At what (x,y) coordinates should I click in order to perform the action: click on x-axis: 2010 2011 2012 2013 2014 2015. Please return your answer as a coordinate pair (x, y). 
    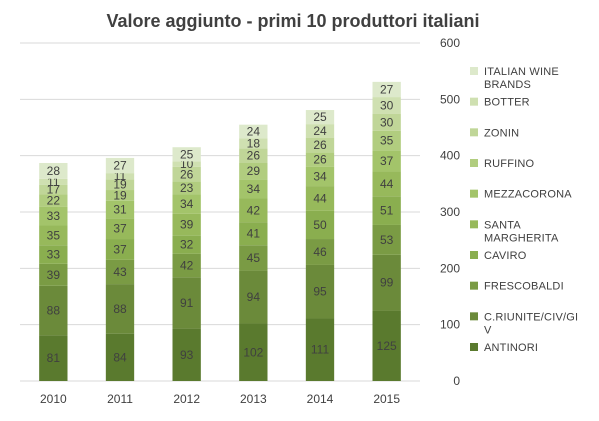
    Looking at the image, I should click on (220, 399).